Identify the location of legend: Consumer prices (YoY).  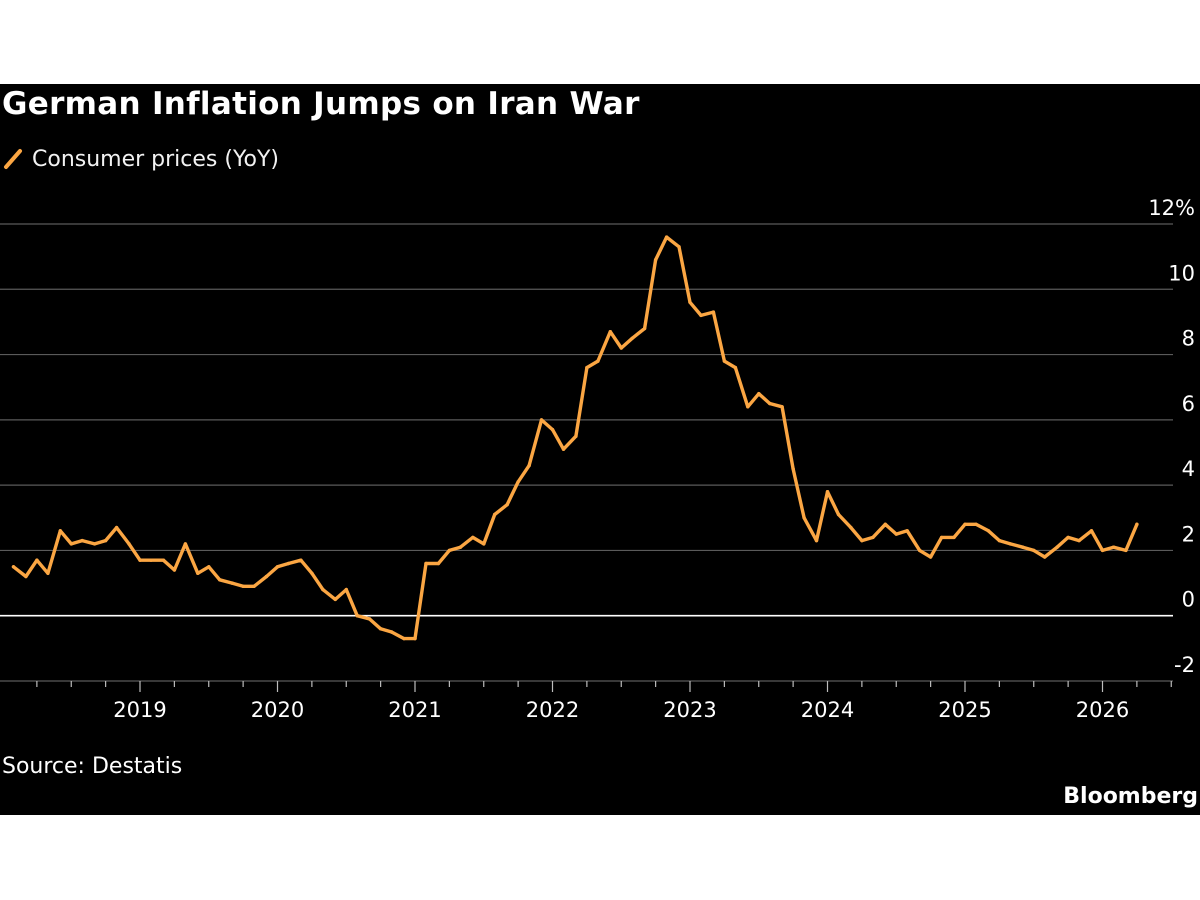
(140, 159).